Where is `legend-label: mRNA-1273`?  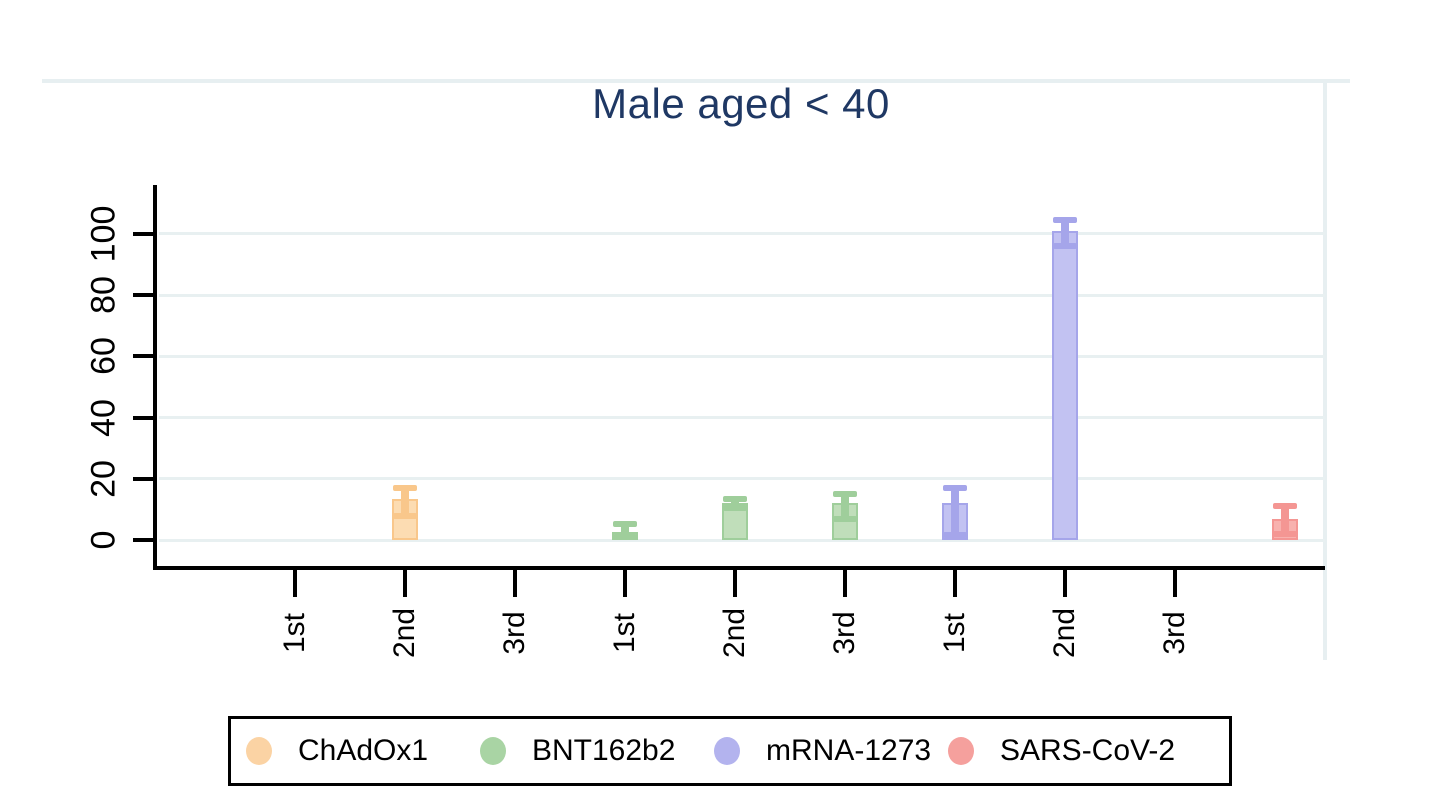
legend-label: mRNA-1273 is located at coordinates (849, 750).